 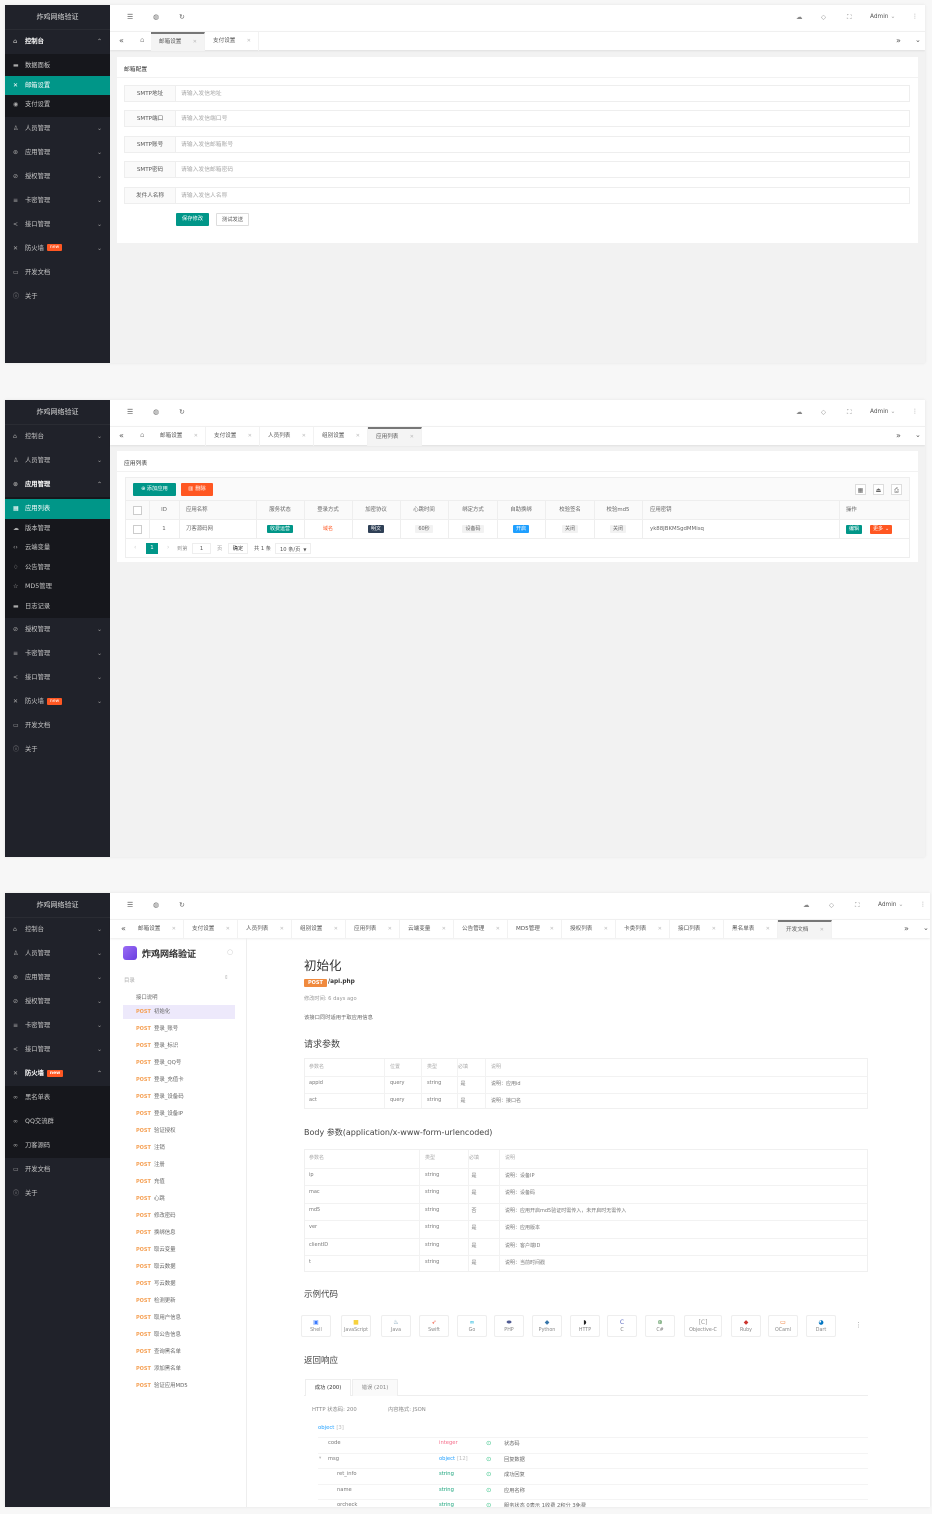 I want to click on tab-11: 黑名单表 ✕, so click(x=751, y=929).